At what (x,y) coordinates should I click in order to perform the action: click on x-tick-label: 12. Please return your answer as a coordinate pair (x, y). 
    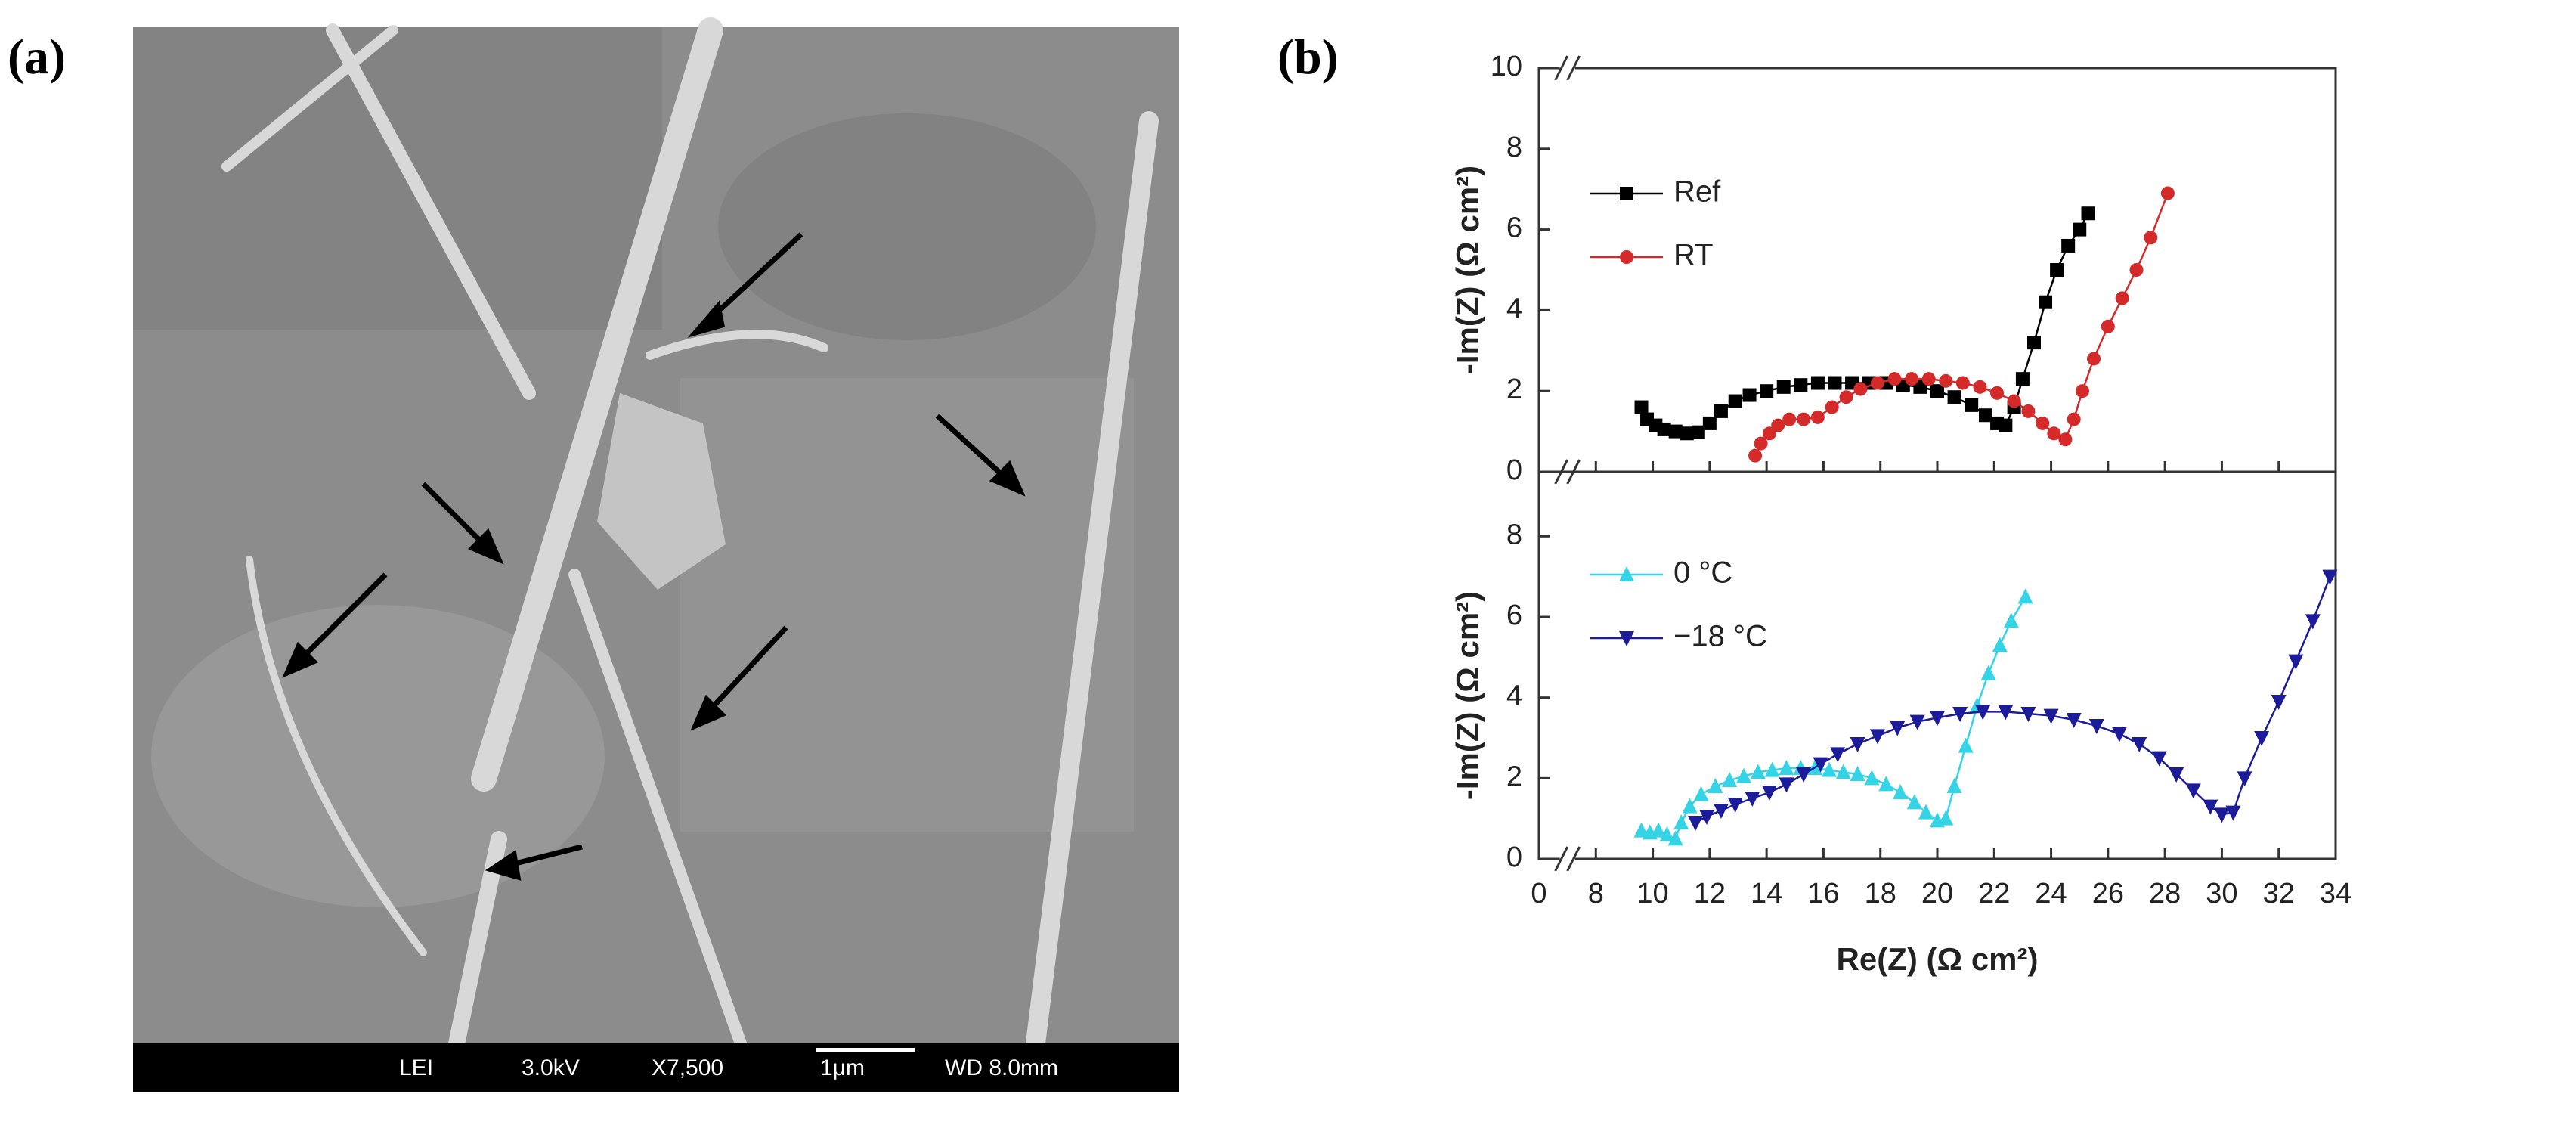
    Looking at the image, I should click on (1710, 894).